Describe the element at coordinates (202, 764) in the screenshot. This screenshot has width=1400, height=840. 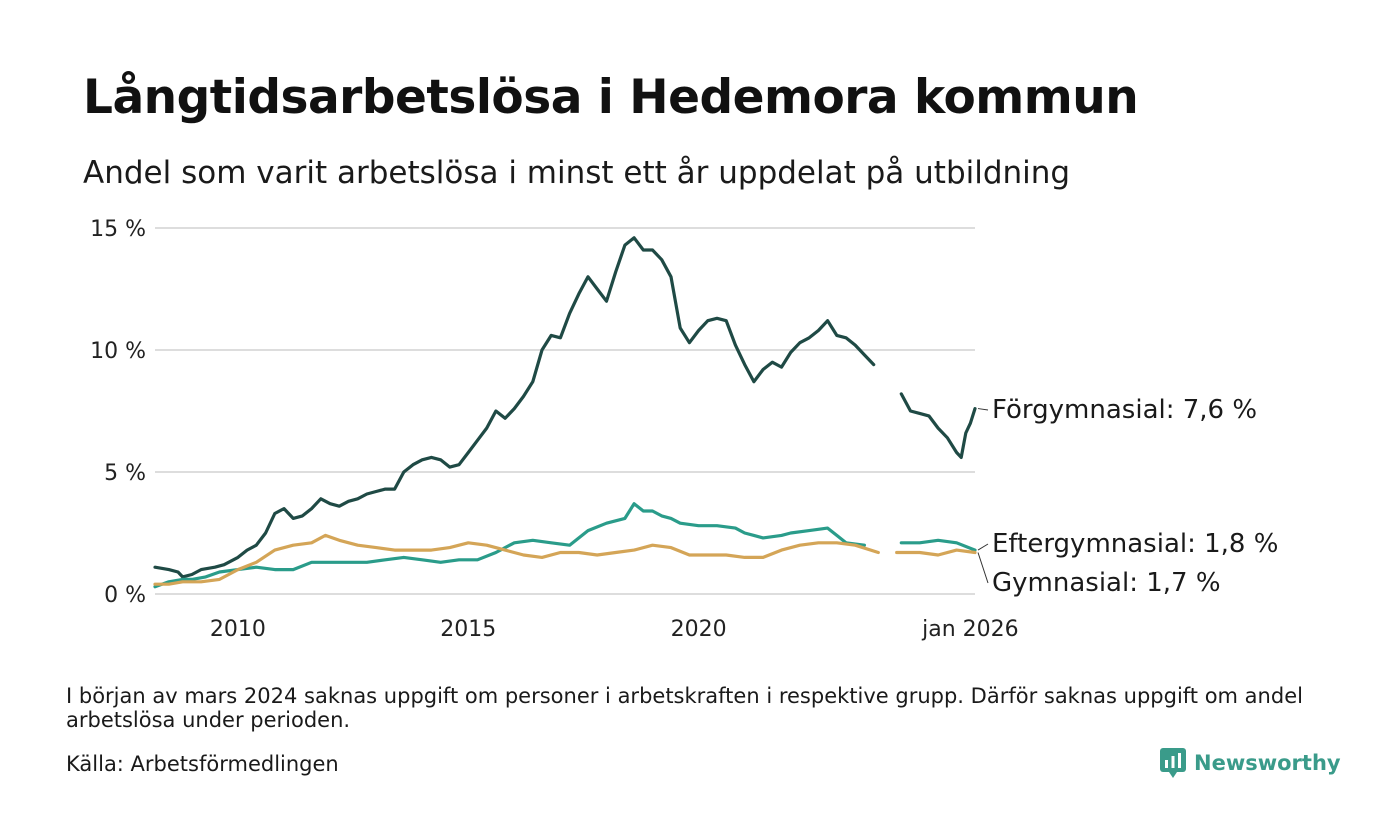
I see `source-text: Källa: Arbetsförmedlingen` at that location.